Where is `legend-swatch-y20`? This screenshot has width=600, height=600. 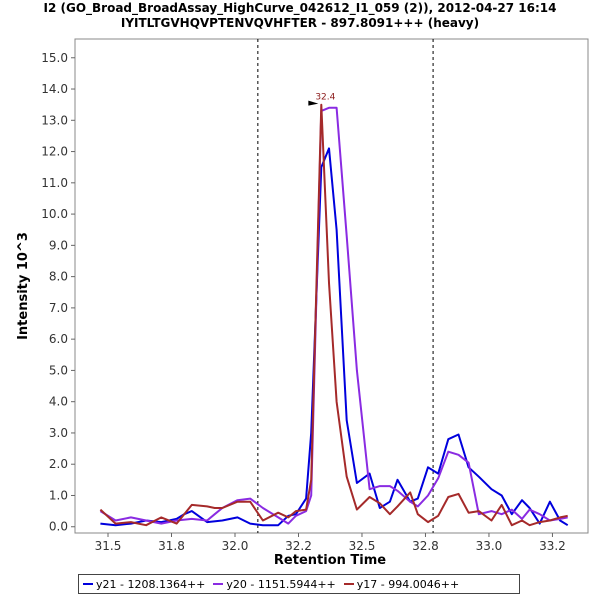 legend-swatch-y20 is located at coordinates (218, 584).